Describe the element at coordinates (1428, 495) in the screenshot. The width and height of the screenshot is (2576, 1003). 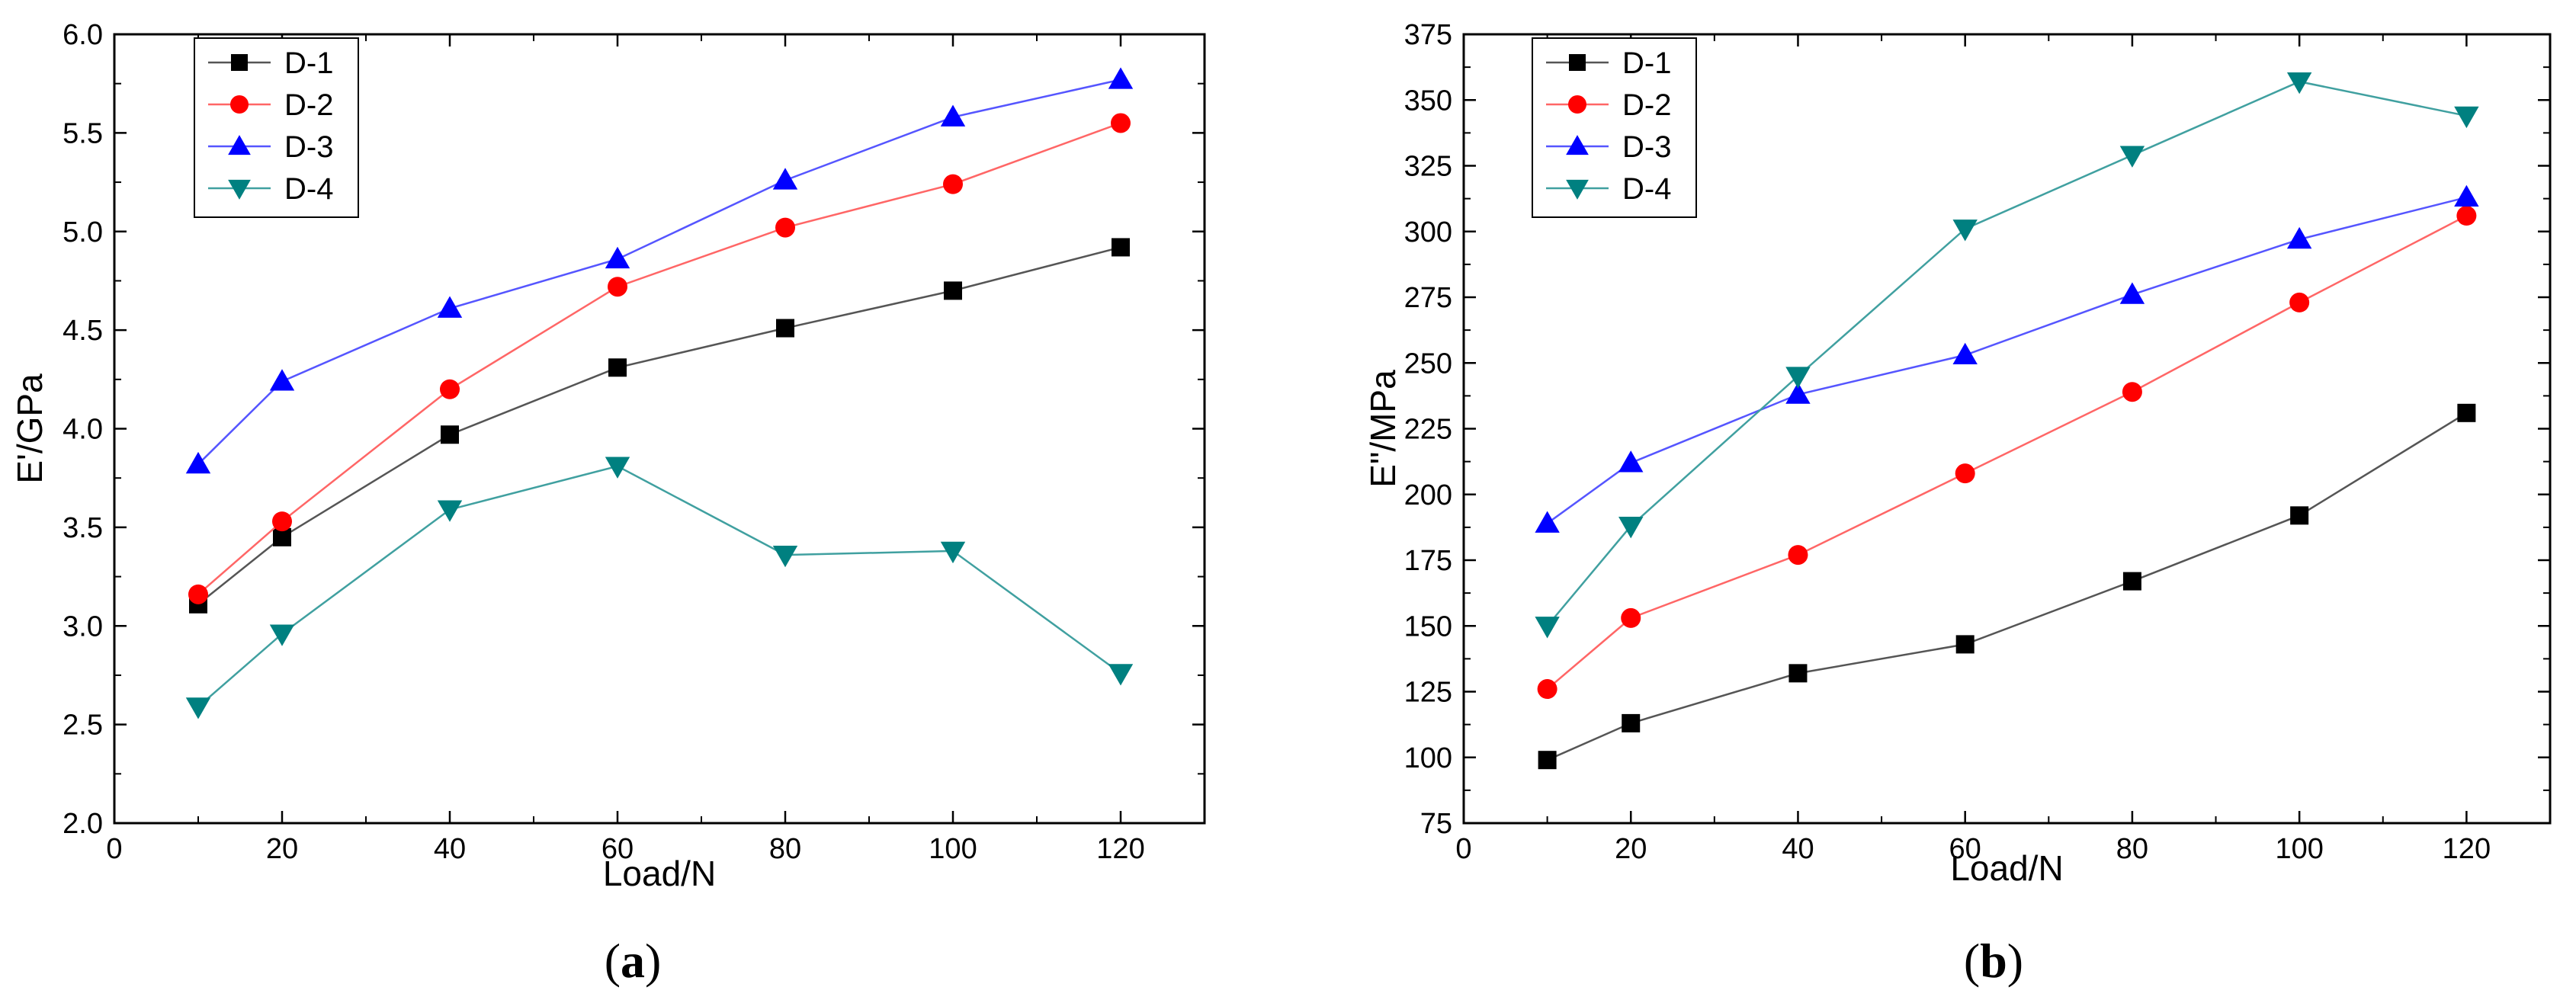
I see `y-tick-label: 200` at that location.